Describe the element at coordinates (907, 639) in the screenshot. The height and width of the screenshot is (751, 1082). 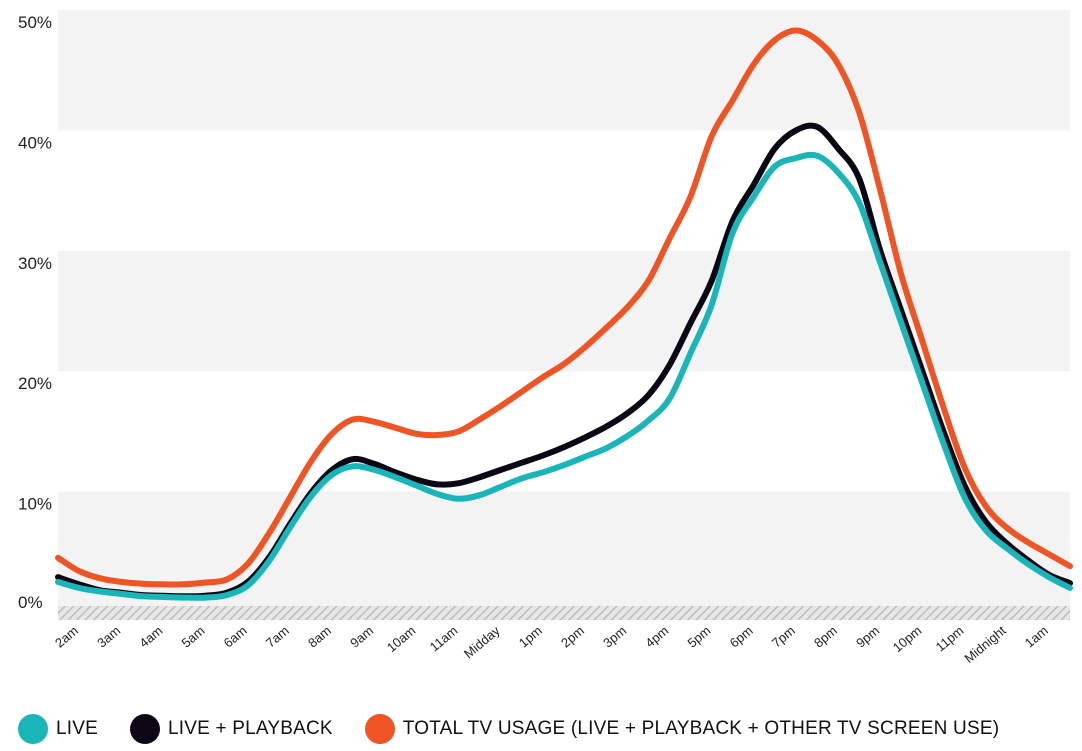
I see `x-tick-label: 10pm` at that location.